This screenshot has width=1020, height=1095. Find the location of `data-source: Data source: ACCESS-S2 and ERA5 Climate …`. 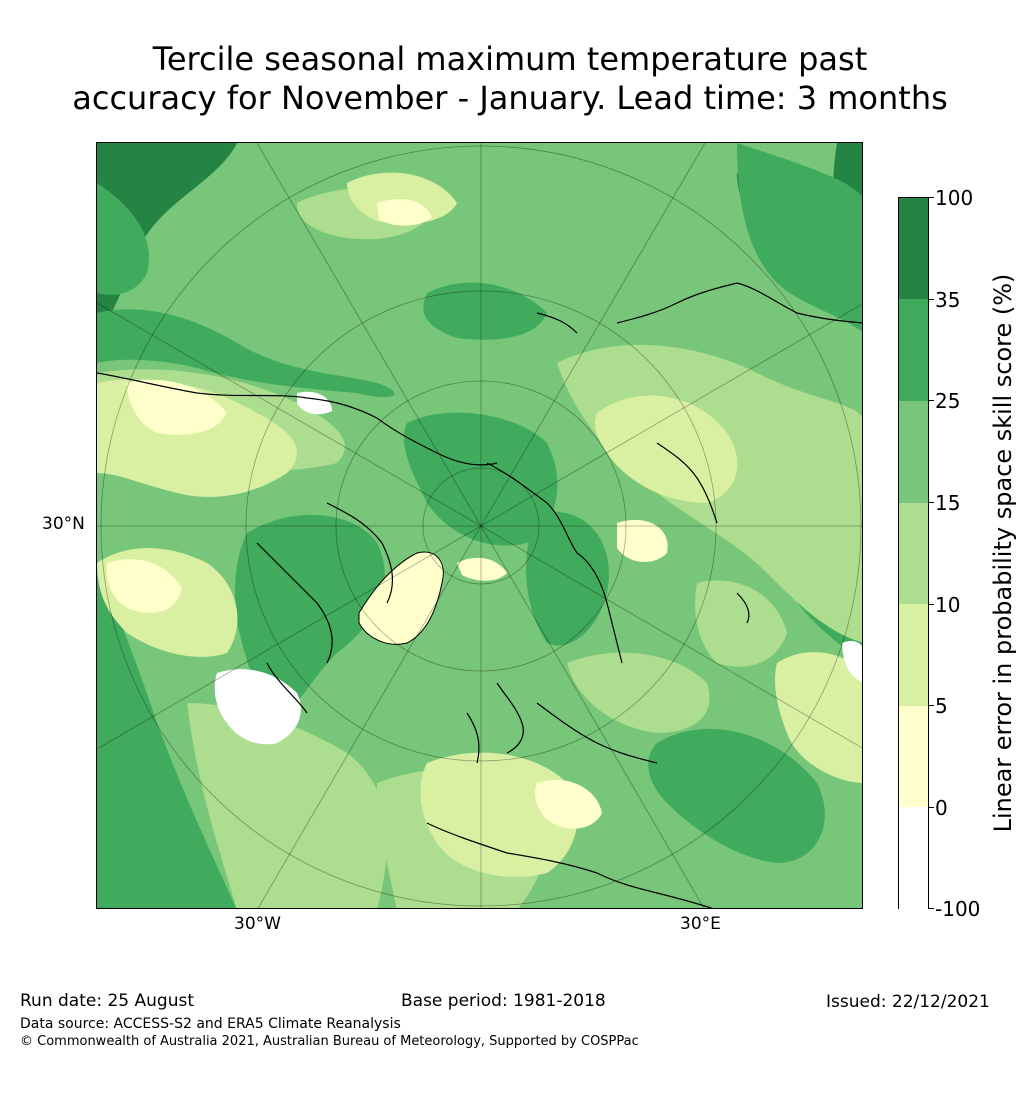

data-source: Data source: ACCESS-S2 and ERA5 Climate … is located at coordinates (210, 1024).